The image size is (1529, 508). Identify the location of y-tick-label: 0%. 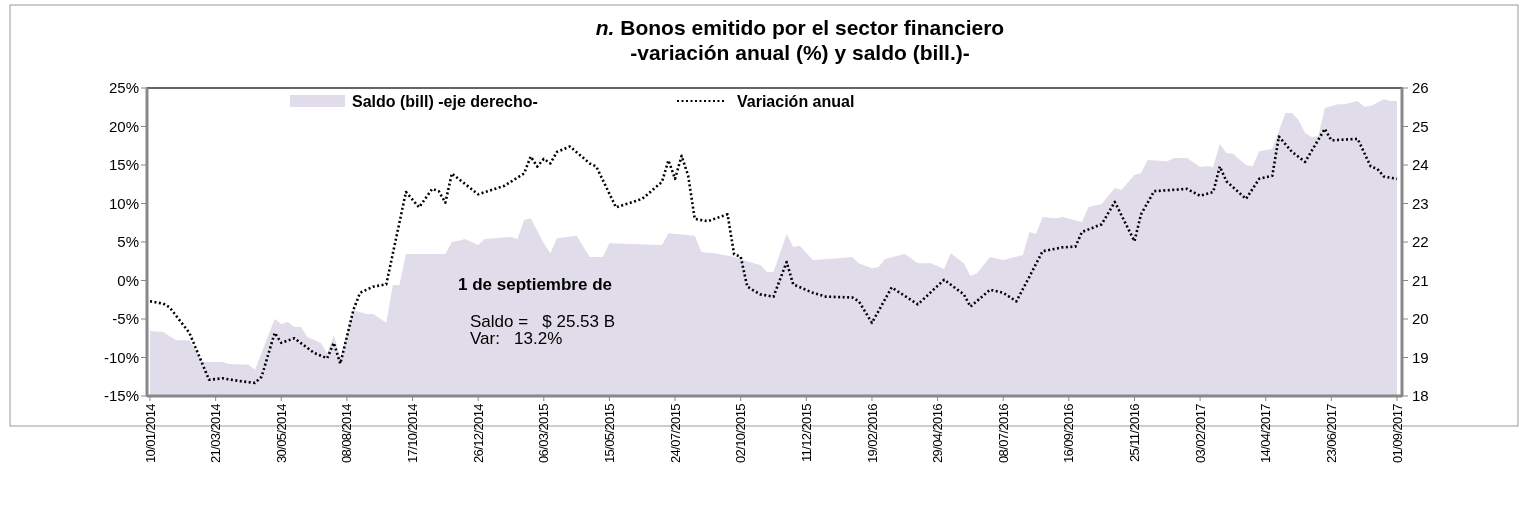
(128, 280).